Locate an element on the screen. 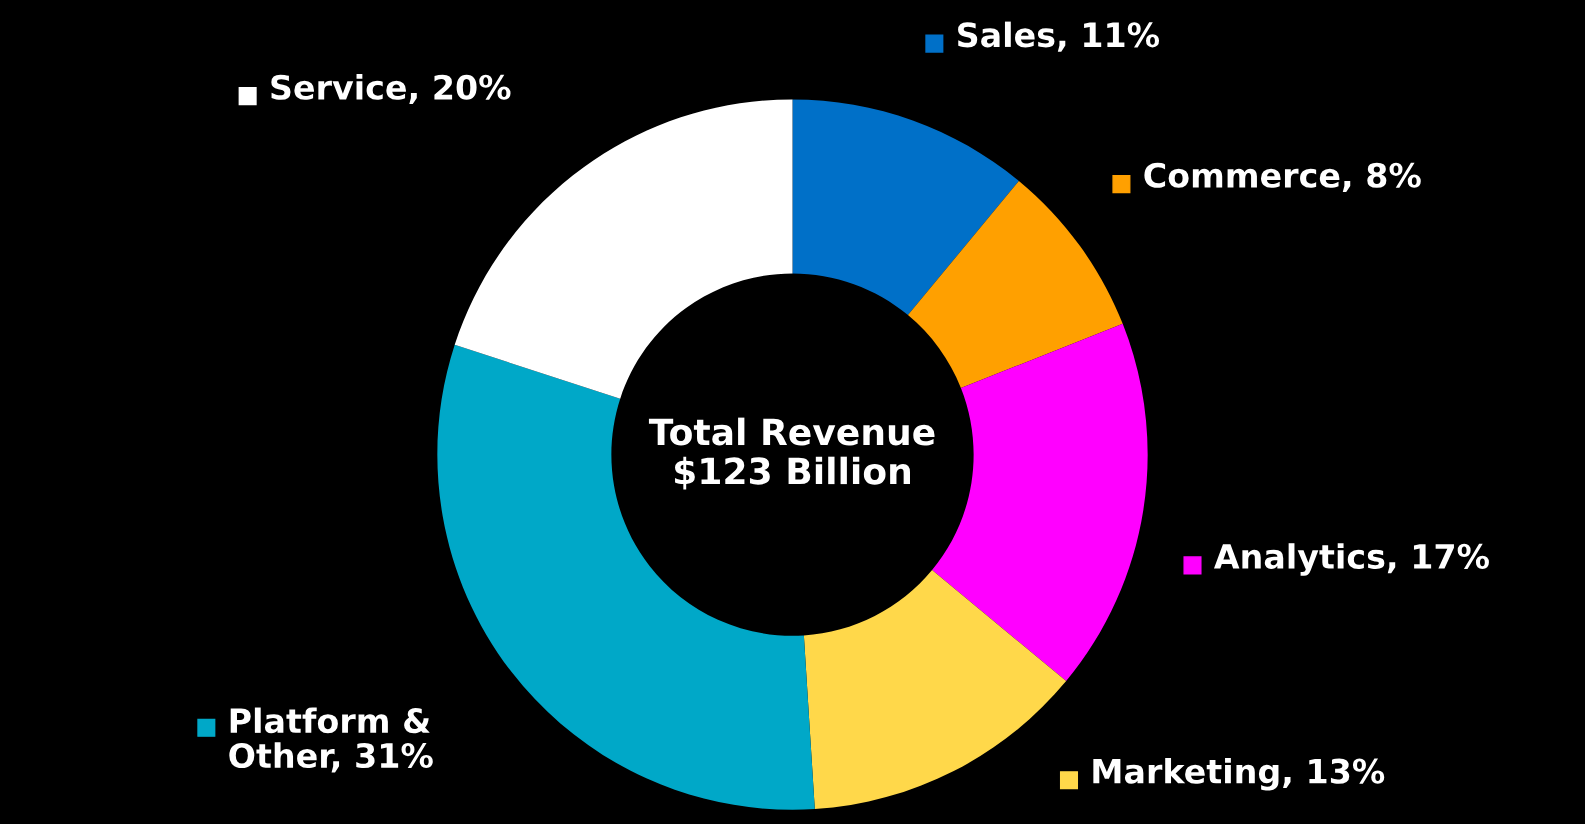  legend-label: Platform & Other, 31% is located at coordinates (331, 740).